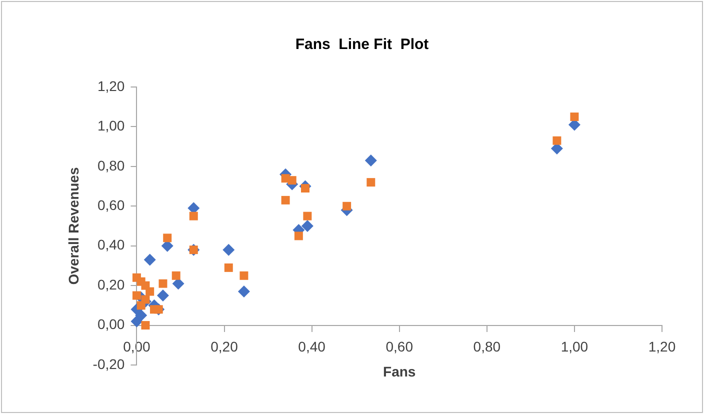 The image size is (704, 414). What do you see at coordinates (111, 205) in the screenshot?
I see `y-tick-label: 0,60` at bounding box center [111, 205].